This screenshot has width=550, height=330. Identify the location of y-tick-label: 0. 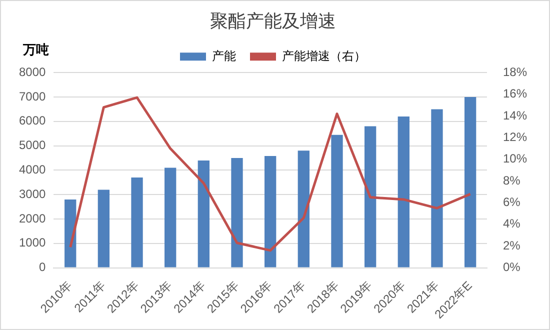
(42, 267).